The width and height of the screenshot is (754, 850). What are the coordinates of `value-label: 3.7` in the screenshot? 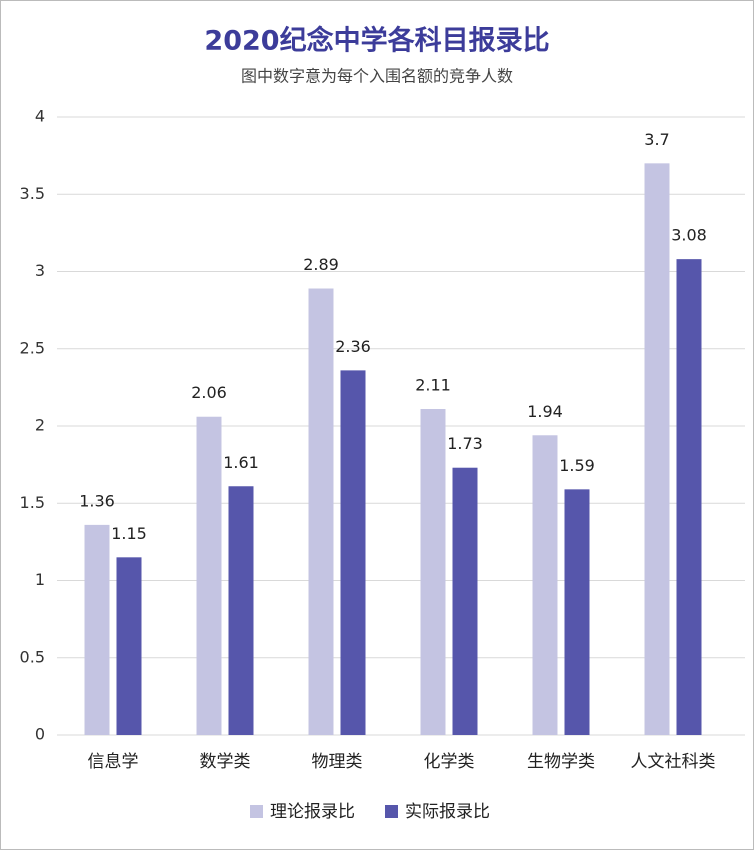 It's located at (656, 139).